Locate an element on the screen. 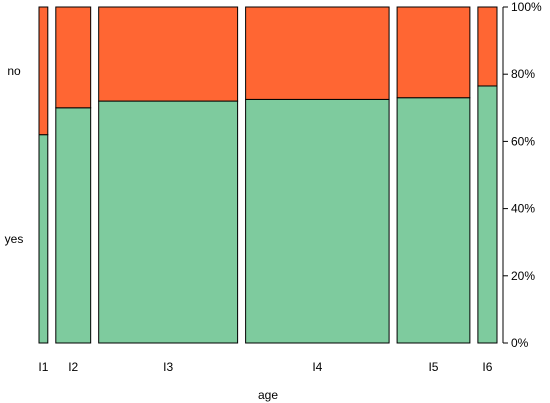 Image resolution: width=550 pixels, height=403 pixels. level-labels: yes no is located at coordinates (14, 155).